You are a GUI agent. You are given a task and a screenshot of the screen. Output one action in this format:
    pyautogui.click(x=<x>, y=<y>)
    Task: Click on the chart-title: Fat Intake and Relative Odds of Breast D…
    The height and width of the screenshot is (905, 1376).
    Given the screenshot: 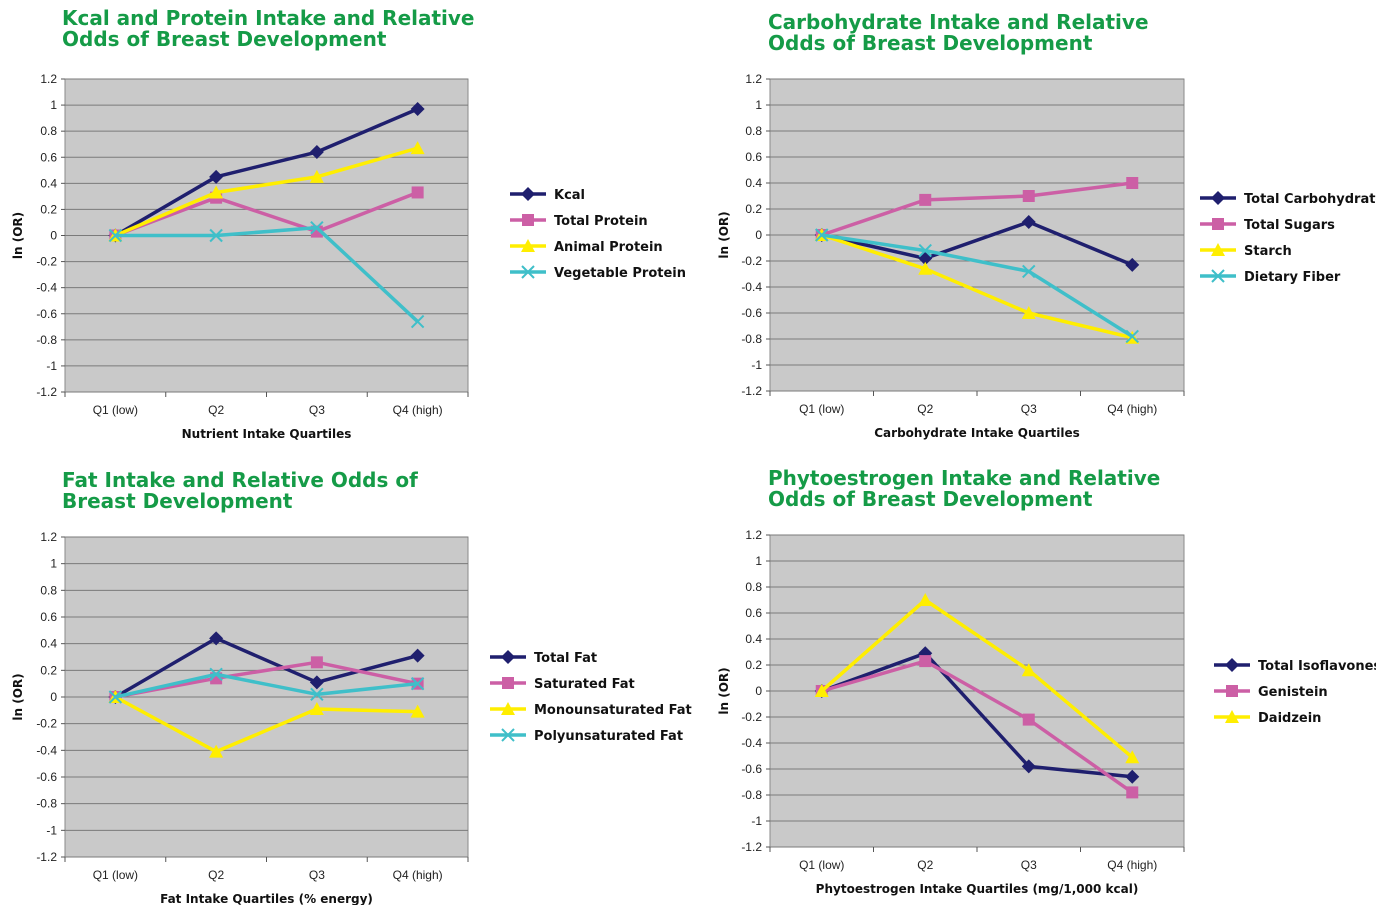 What is the action you would take?
    pyautogui.click(x=240, y=490)
    